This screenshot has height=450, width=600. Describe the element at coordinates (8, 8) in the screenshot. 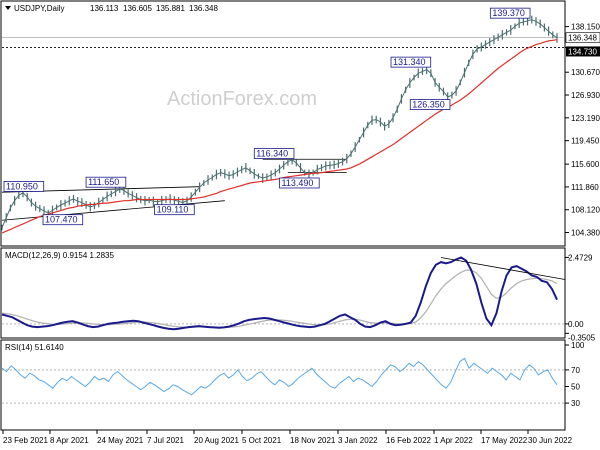

I see `dropdown-triangle-icon` at that location.